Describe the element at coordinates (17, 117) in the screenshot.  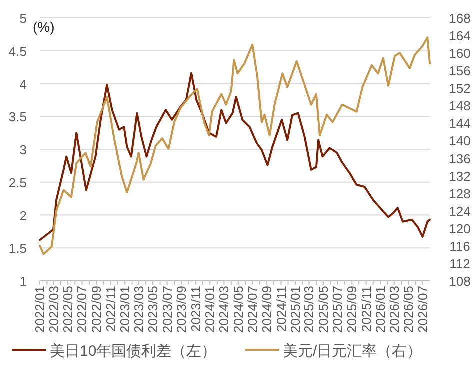
I see `y-tick-label: 3.5` at that location.